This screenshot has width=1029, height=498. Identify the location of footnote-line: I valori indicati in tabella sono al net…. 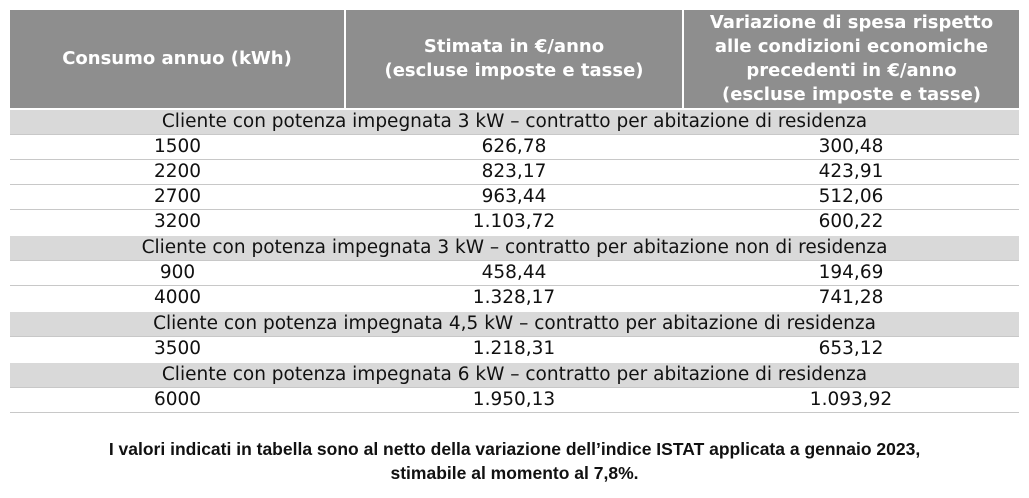
(514, 449).